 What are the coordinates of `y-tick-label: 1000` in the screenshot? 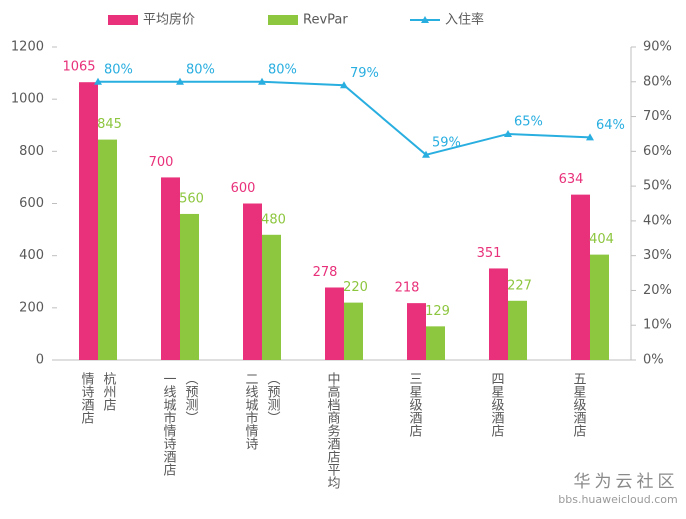 It's located at (27, 99).